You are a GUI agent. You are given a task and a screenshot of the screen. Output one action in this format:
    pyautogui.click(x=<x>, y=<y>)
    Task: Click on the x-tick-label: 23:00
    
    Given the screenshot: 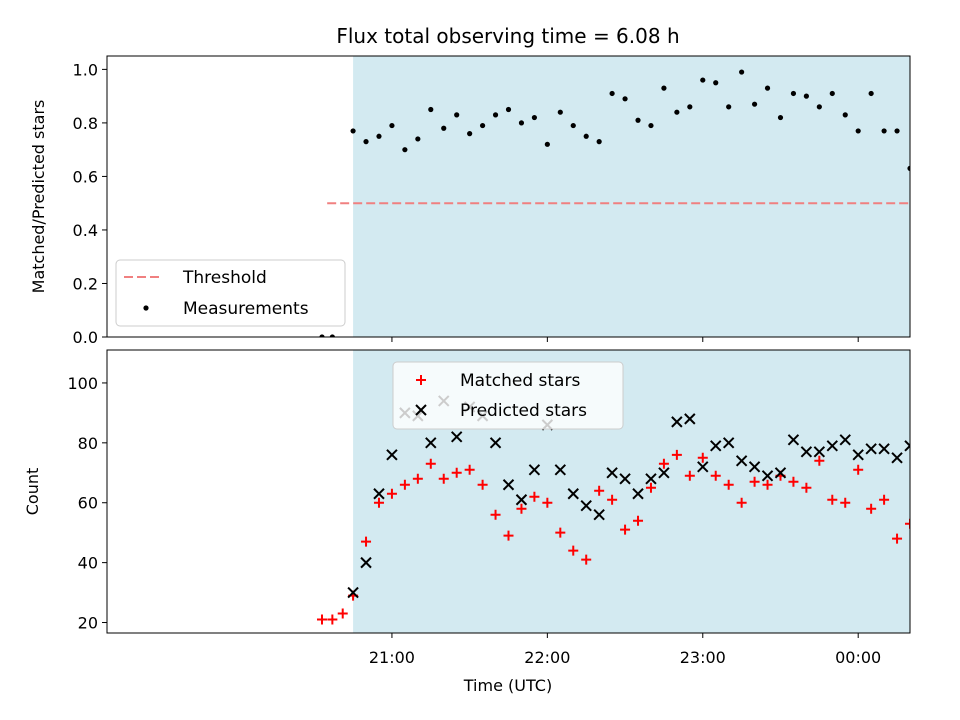 What is the action you would take?
    pyautogui.click(x=703, y=657)
    